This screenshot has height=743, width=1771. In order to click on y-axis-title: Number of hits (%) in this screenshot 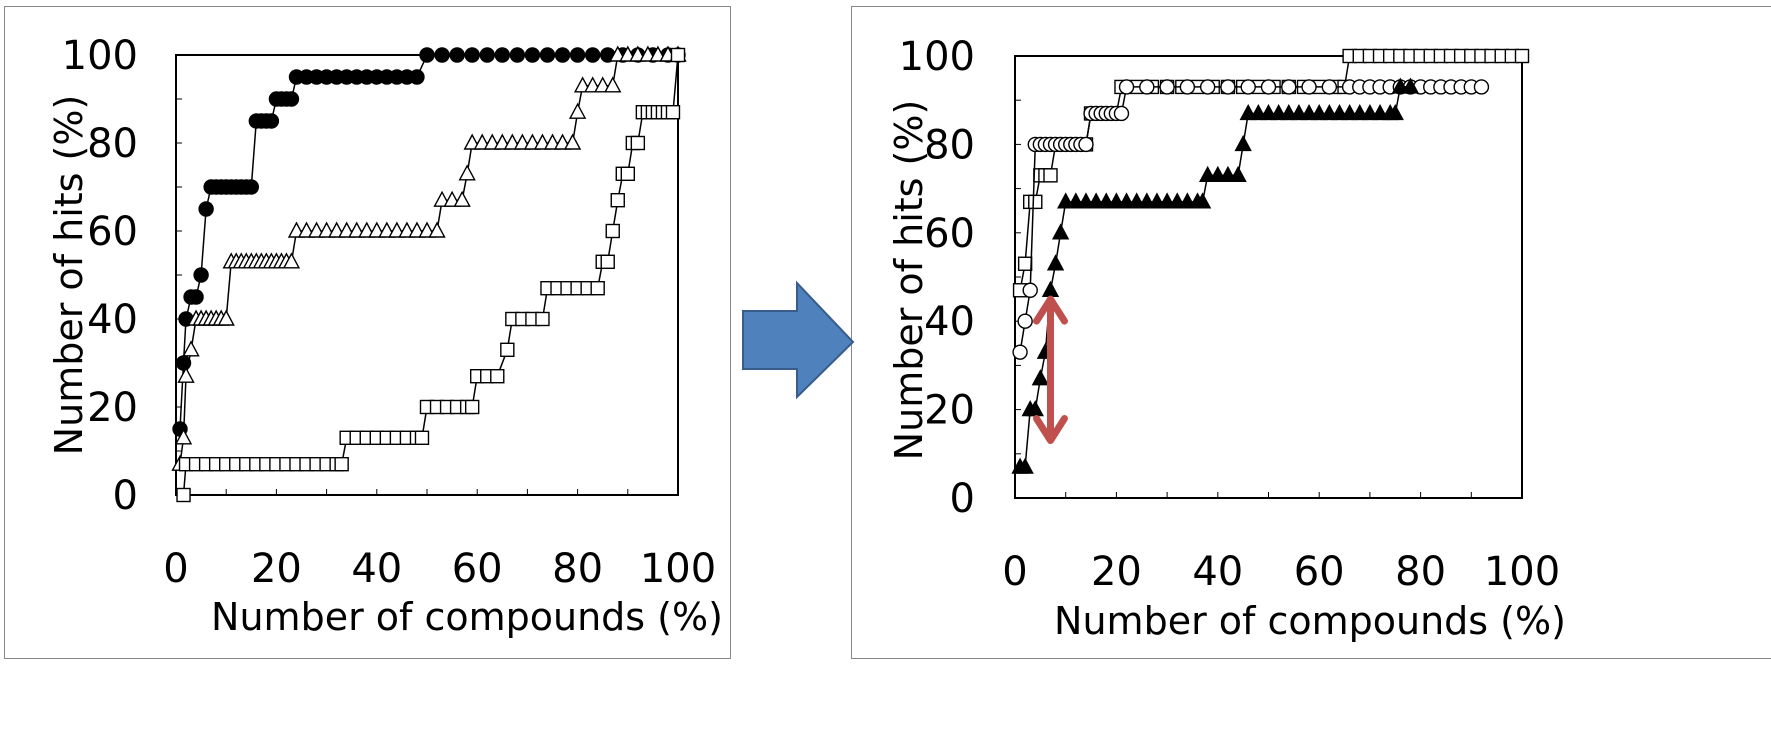, I will do `click(909, 280)`.